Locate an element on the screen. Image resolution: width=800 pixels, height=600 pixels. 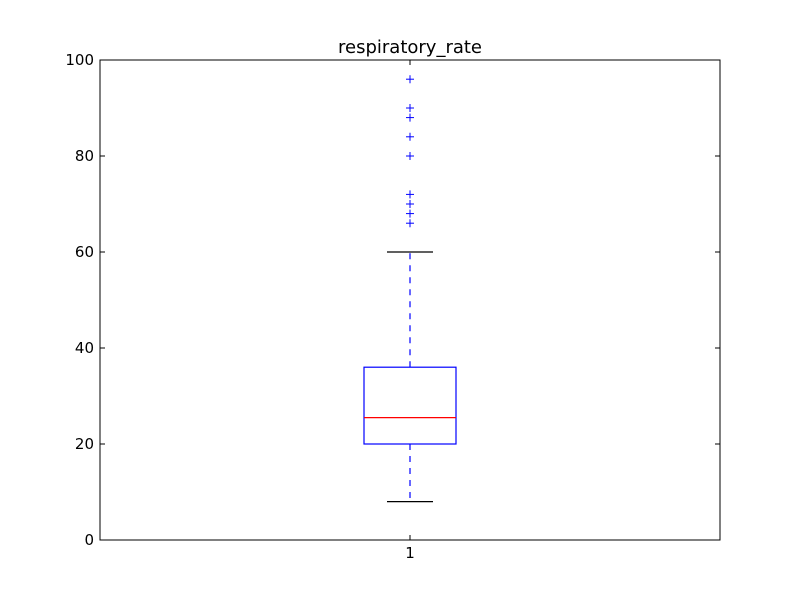
y-tick-label: 80 is located at coordinates (84, 156).